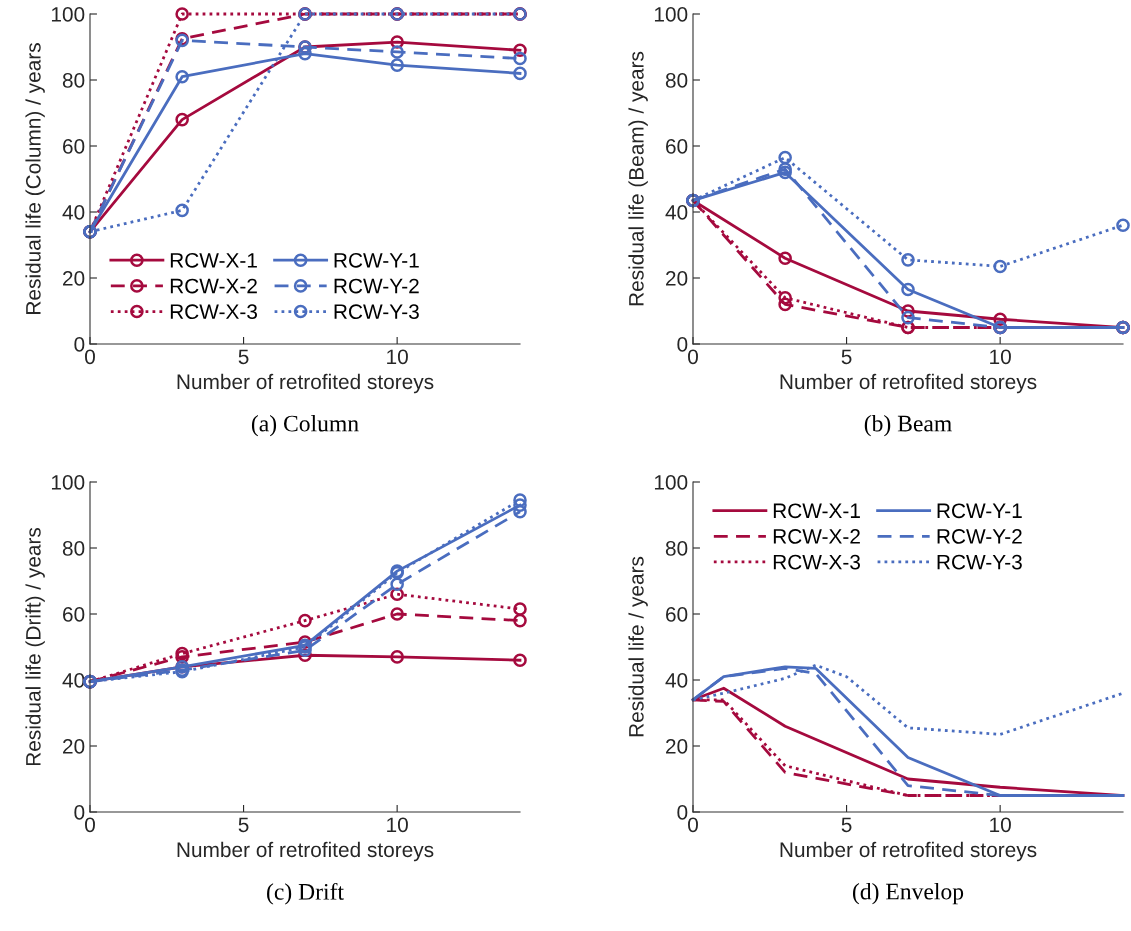  I want to click on text: (b) Beam, so click(908, 425).